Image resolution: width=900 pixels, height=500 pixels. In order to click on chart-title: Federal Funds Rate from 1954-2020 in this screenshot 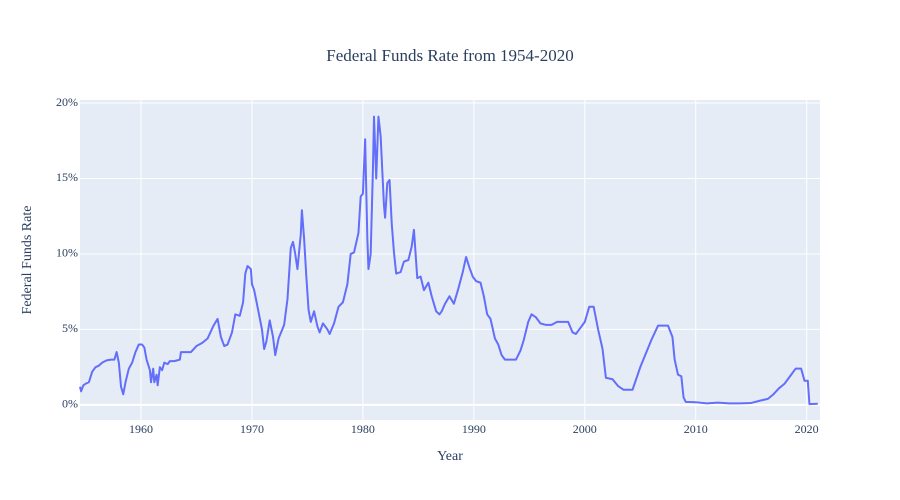, I will do `click(449, 55)`.